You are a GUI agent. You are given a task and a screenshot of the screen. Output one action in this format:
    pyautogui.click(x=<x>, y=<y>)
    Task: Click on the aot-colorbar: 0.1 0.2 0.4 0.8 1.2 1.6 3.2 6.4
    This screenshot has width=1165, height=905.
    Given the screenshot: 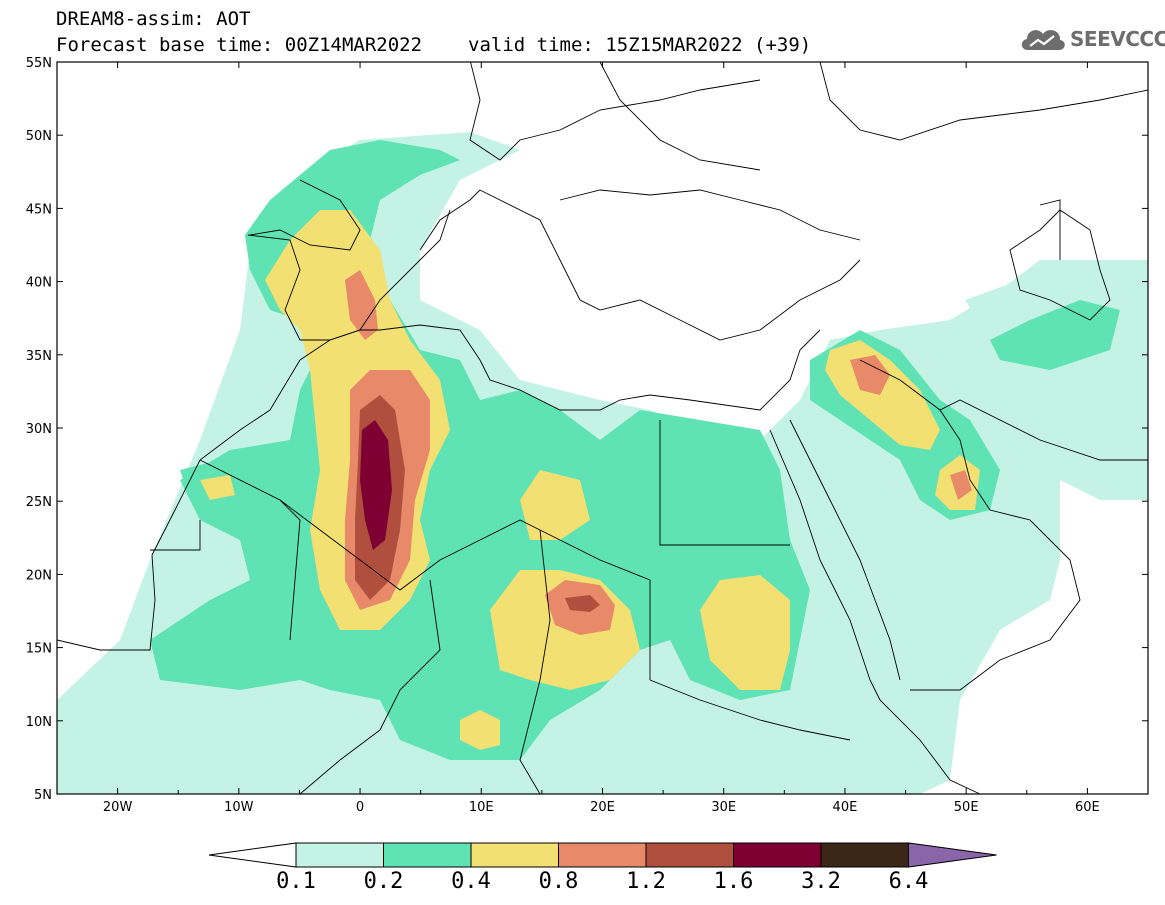 What is the action you would take?
    pyautogui.click(x=602, y=868)
    